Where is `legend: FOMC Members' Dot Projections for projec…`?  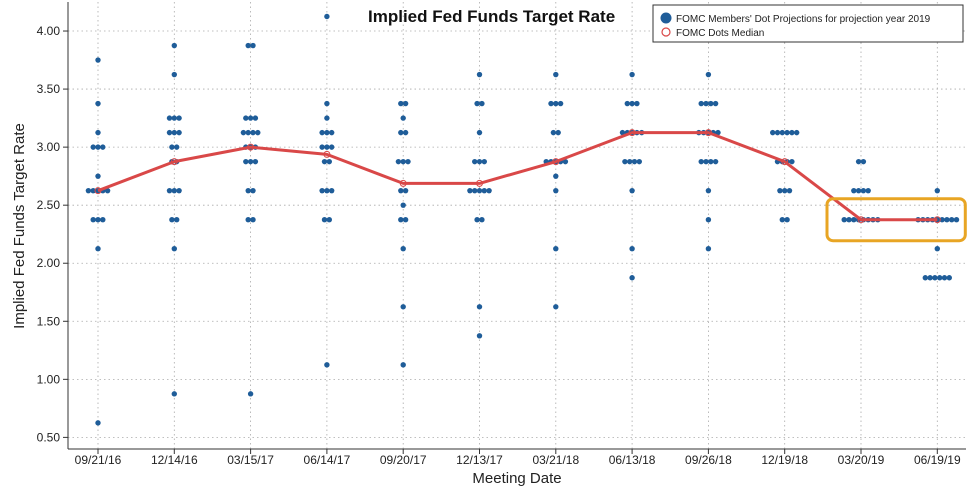 legend: FOMC Members' Dot Projections for projec… is located at coordinates (808, 23).